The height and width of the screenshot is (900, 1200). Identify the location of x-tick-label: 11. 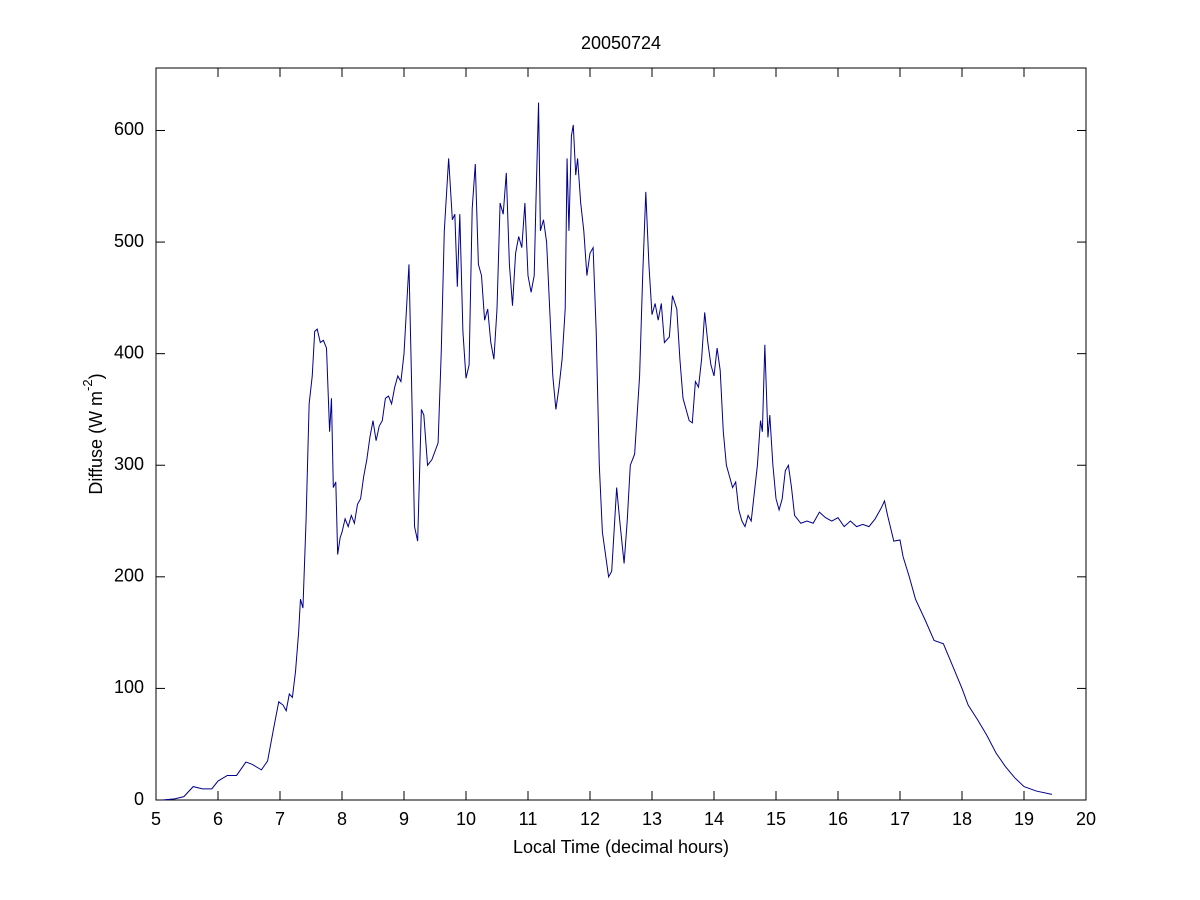
(528, 819).